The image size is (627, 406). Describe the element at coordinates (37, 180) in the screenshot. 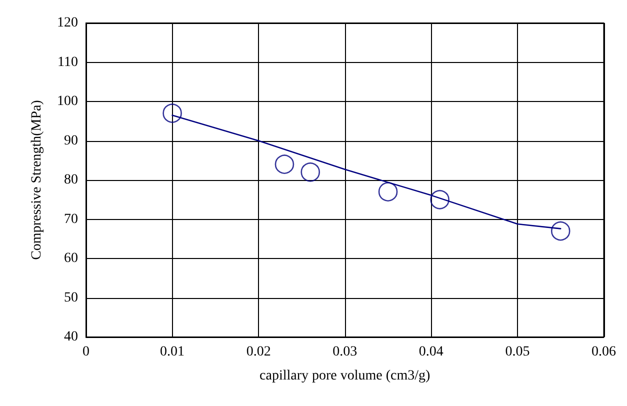

I see `y-axis-title: Compressive Strength(MPa)` at that location.